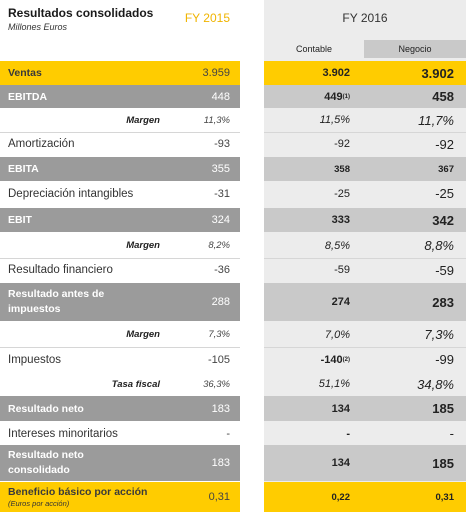  Describe the element at coordinates (342, 144) in the screenshot. I see `value-contable: -92` at that location.